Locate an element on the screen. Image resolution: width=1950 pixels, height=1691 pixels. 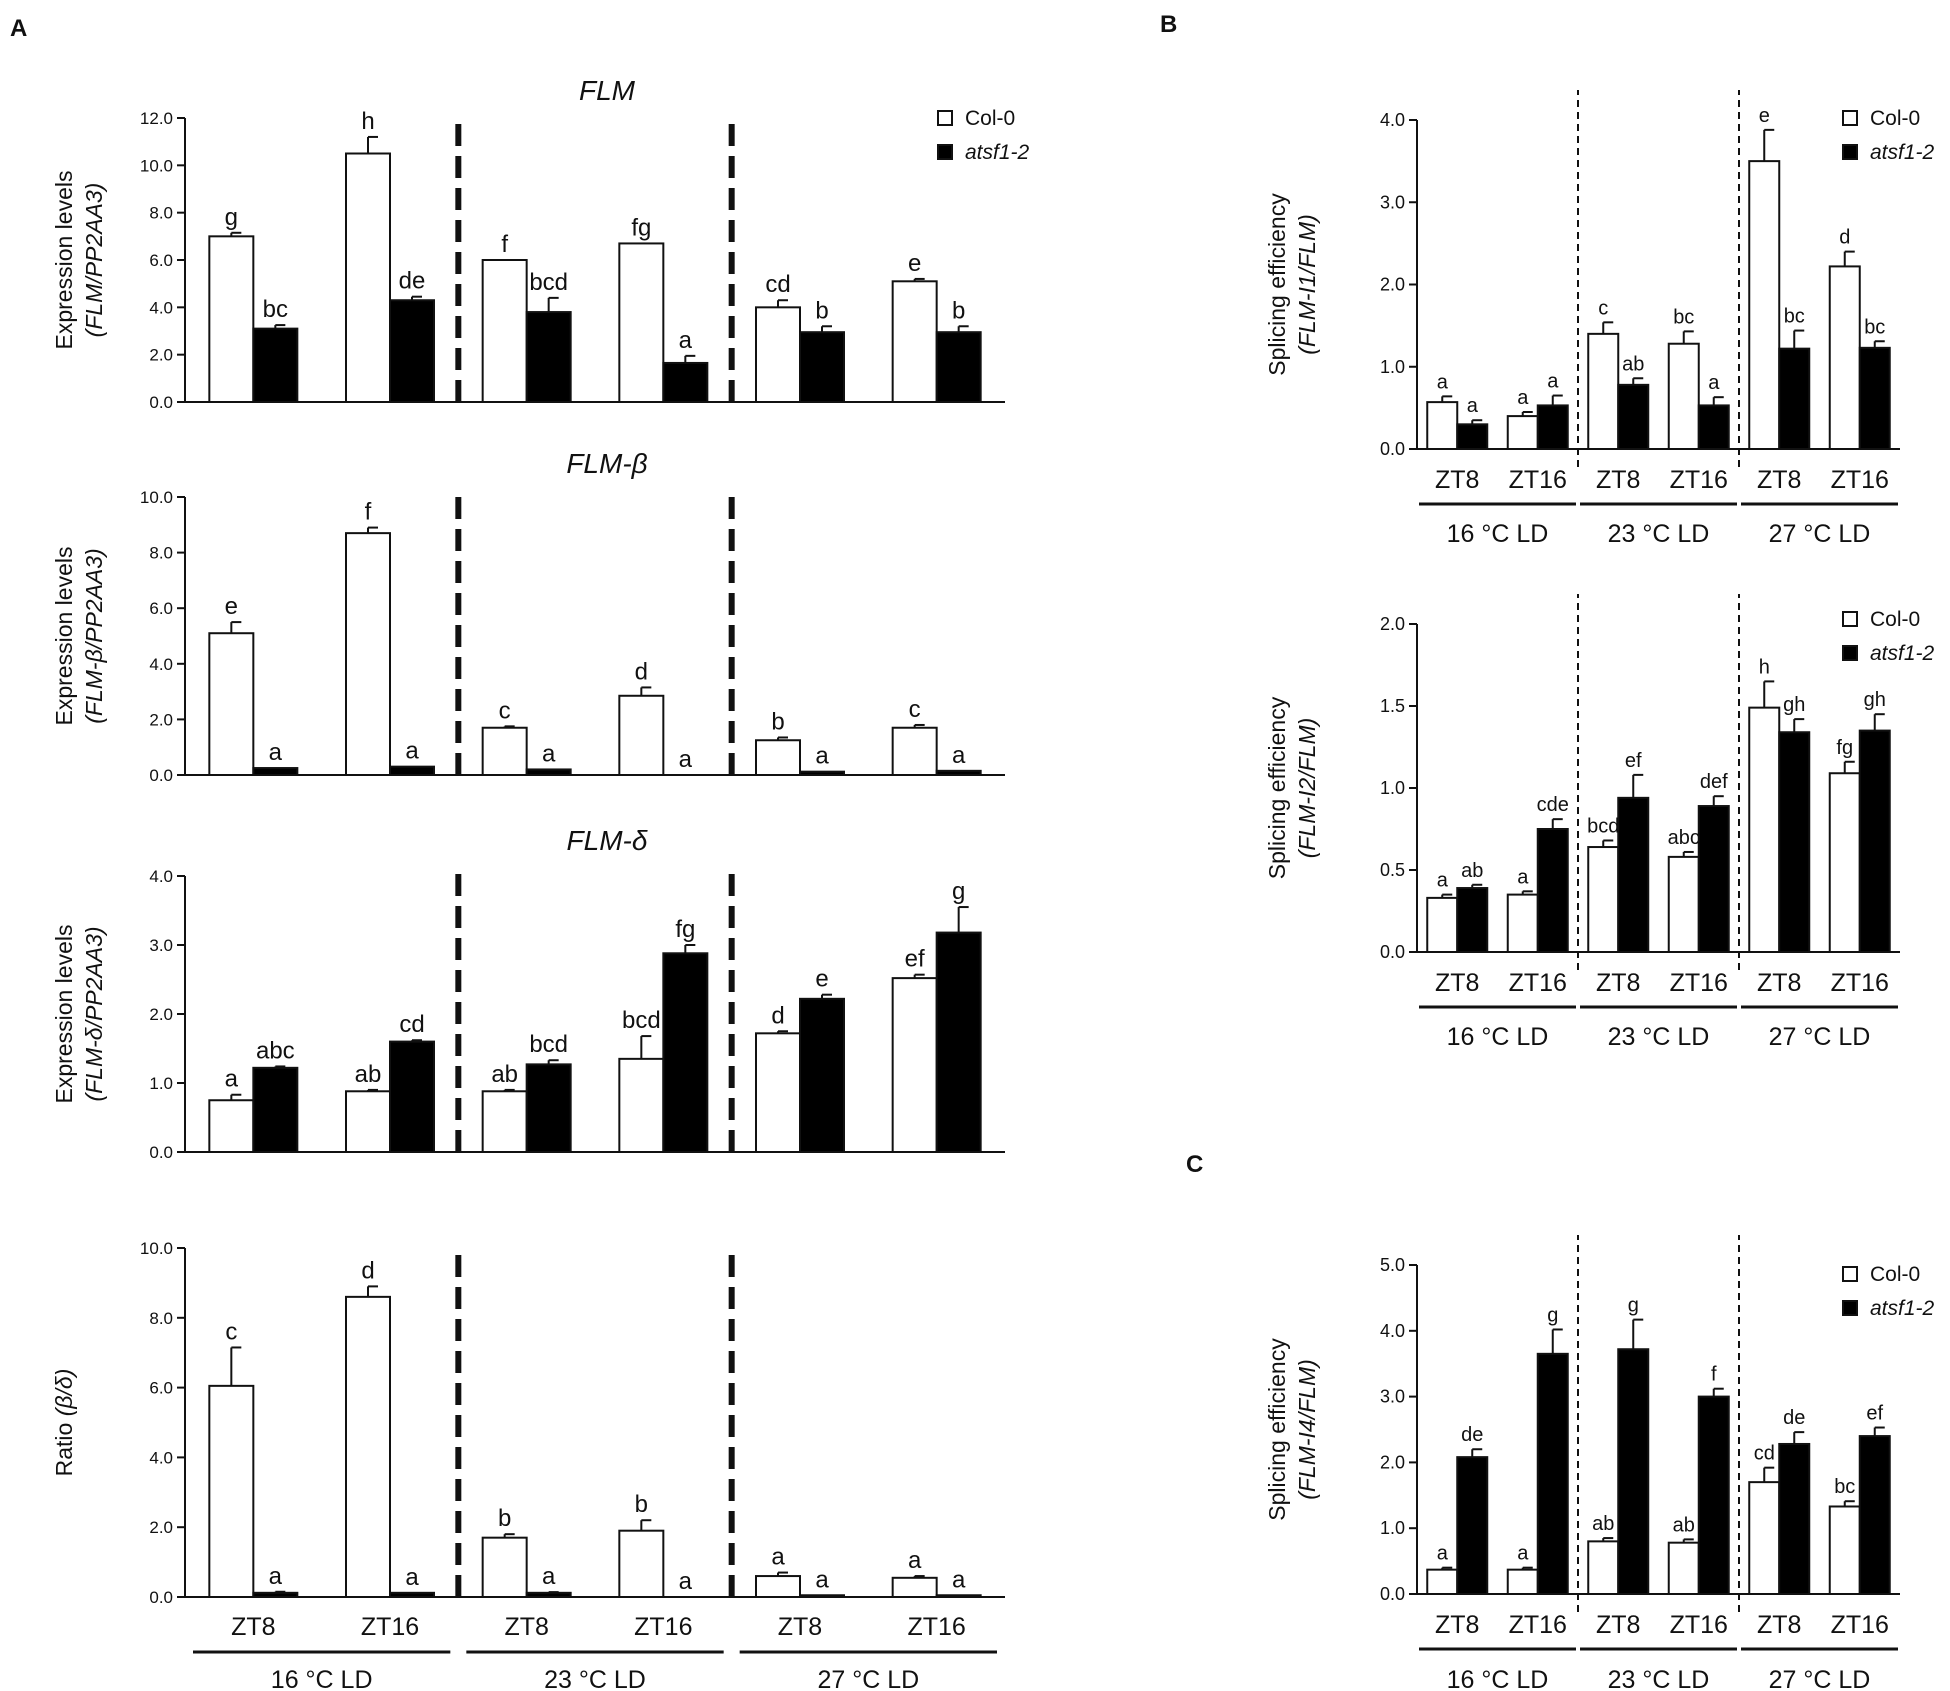
significance-label: fg is located at coordinates (1844, 748).